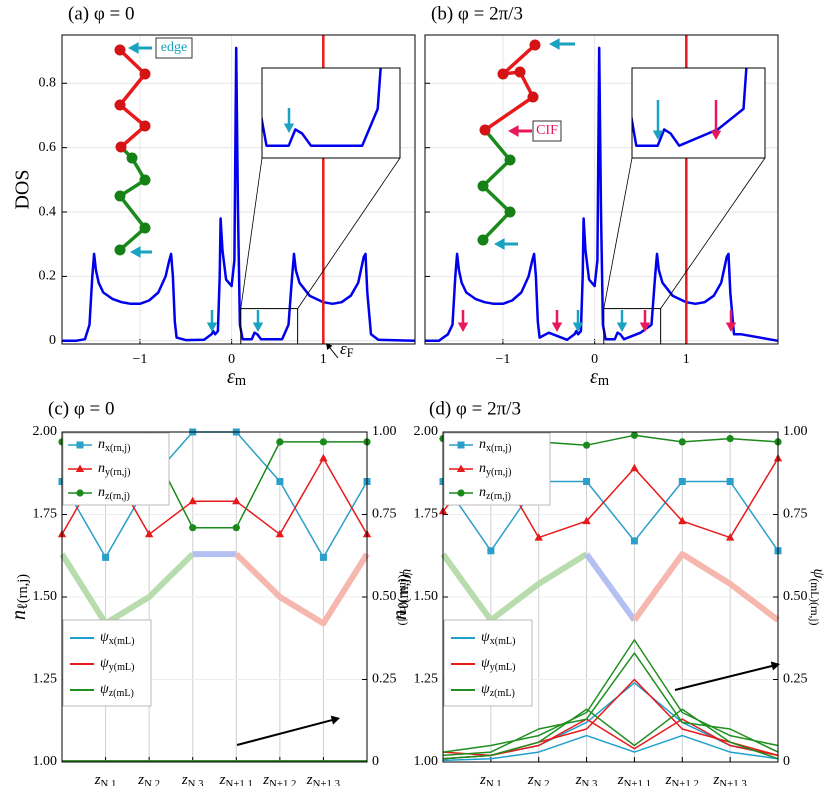 The height and width of the screenshot is (786, 830). What do you see at coordinates (174, 48) in the screenshot?
I see `annotation-box` at bounding box center [174, 48].